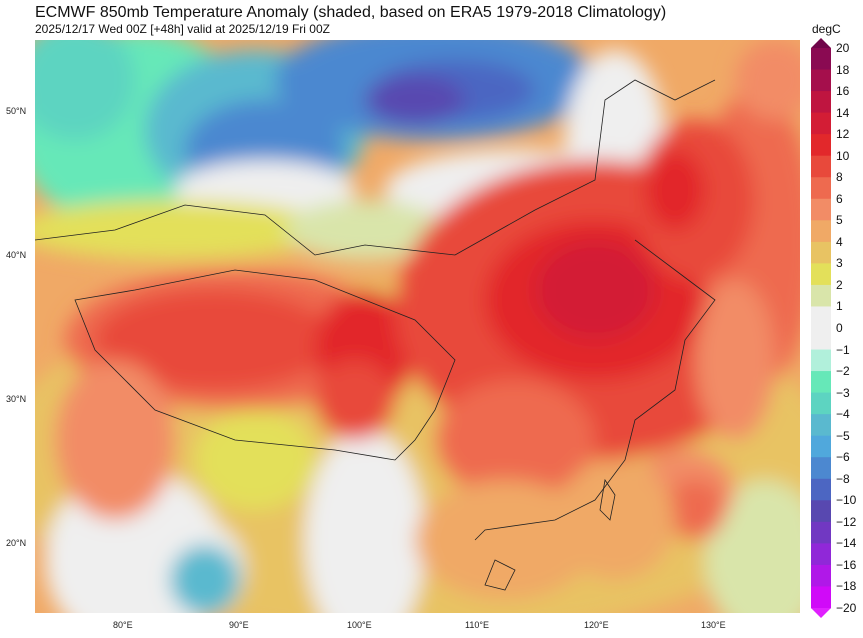 The height and width of the screenshot is (638, 863). Describe the element at coordinates (839, 177) in the screenshot. I see `colorbar-tick-label: 8` at that location.